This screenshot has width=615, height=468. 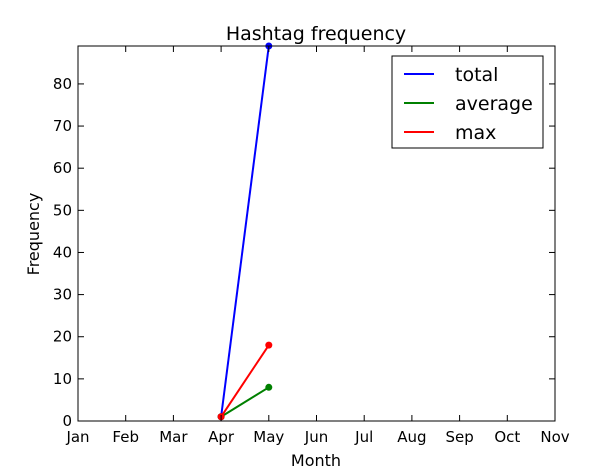 I want to click on y-tick-label: 60, so click(x=62, y=168).